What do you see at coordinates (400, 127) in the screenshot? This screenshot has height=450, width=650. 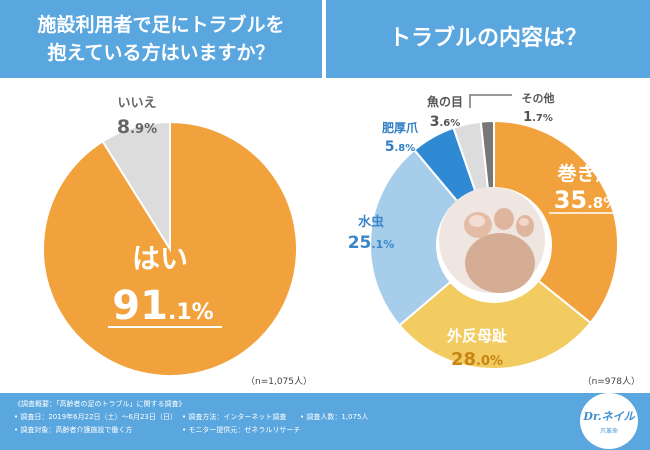 I see `slice-label-thick-nail: 肥厚爪` at bounding box center [400, 127].